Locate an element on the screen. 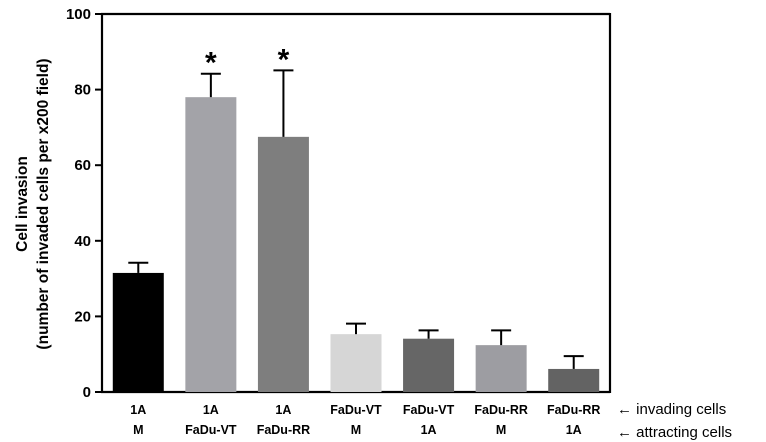 This screenshot has width=766, height=442. y-axis-label-line1: Cell invasion is located at coordinates (22, 204).